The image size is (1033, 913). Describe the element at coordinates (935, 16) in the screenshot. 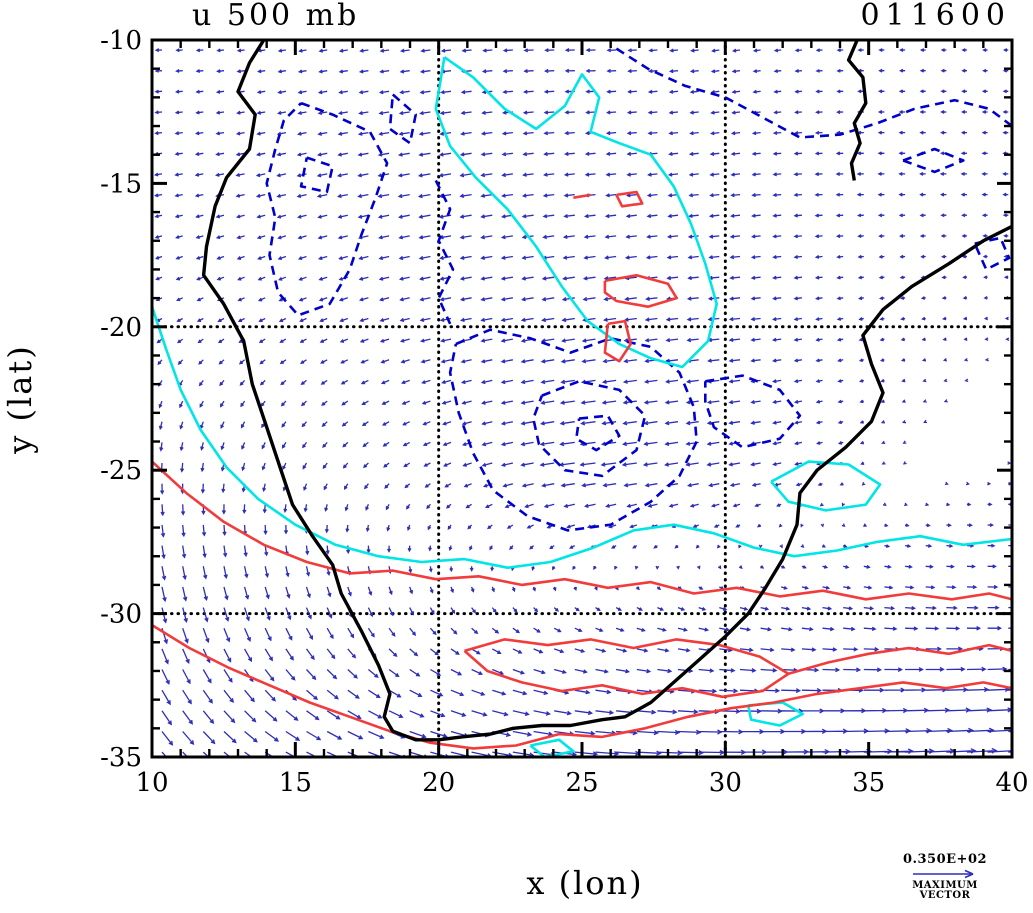

I see `plot-timestamp: 011600` at that location.